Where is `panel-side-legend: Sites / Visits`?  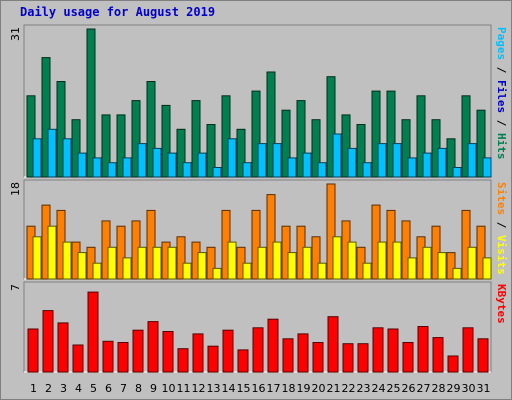 panel-side-legend: Sites / Visits is located at coordinates (501, 228).